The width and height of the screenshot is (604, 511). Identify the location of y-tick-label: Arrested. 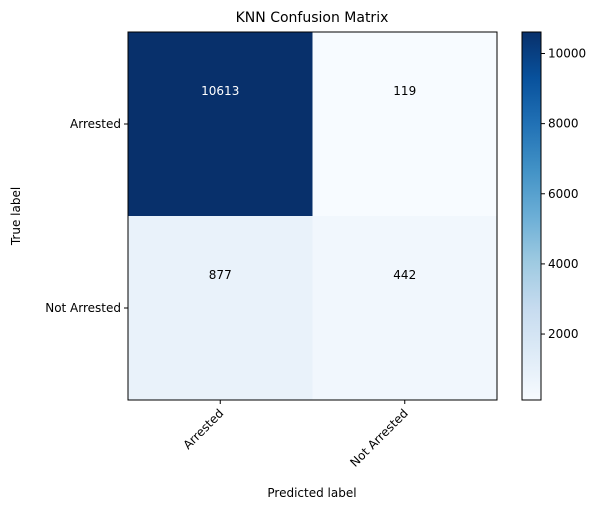
(95, 124).